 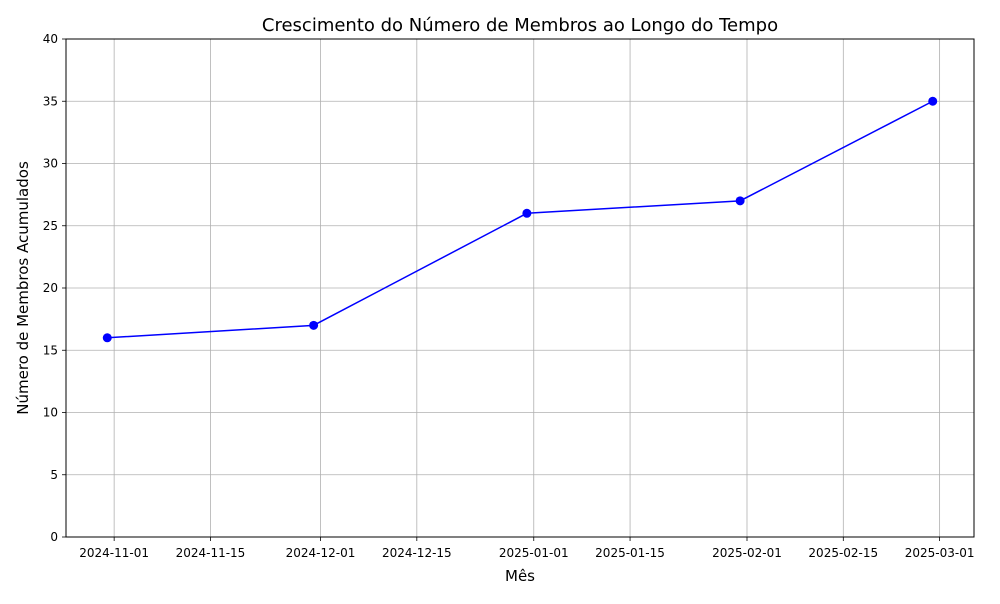 What do you see at coordinates (50, 101) in the screenshot?
I see `y-tick-label: 35` at bounding box center [50, 101].